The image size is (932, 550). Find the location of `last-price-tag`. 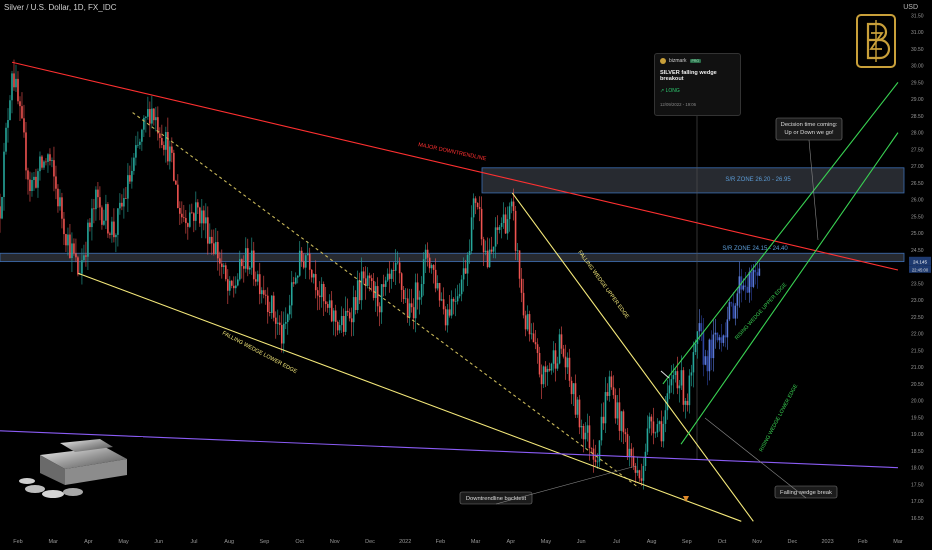

last-price-tag is located at coordinates (920, 261).